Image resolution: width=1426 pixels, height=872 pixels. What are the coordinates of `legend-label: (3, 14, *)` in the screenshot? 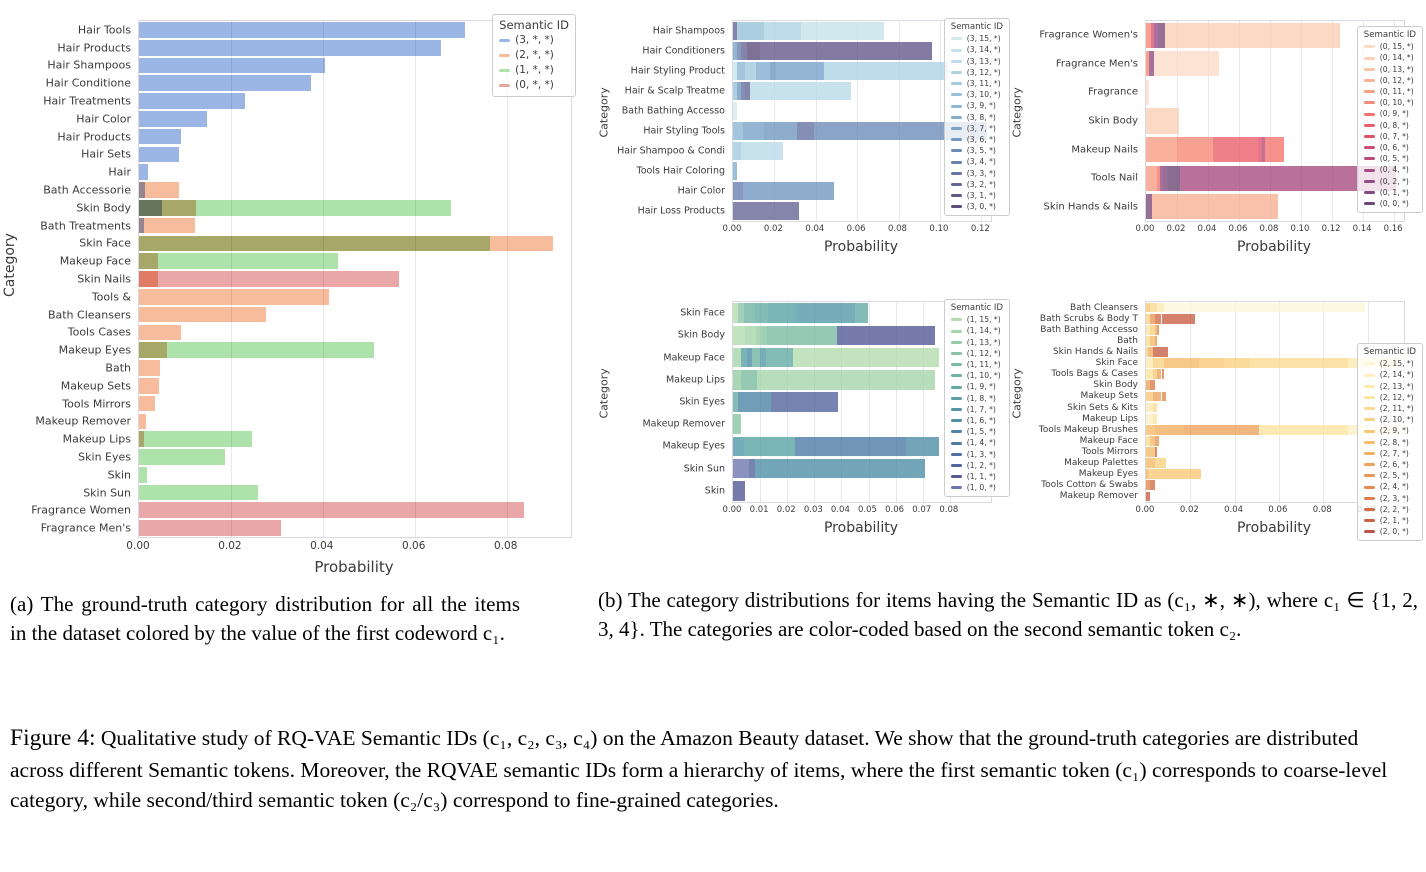 It's located at (983, 50).